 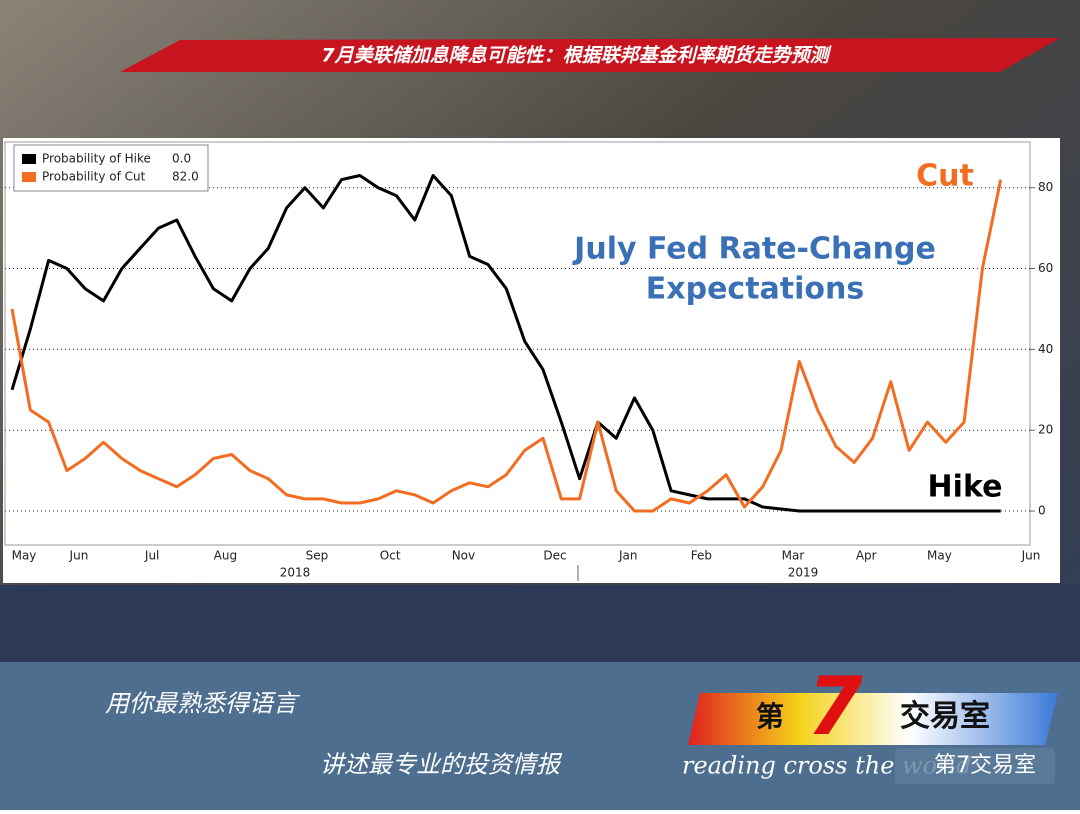 I want to click on y-tick-label: 40, so click(x=1045, y=349).